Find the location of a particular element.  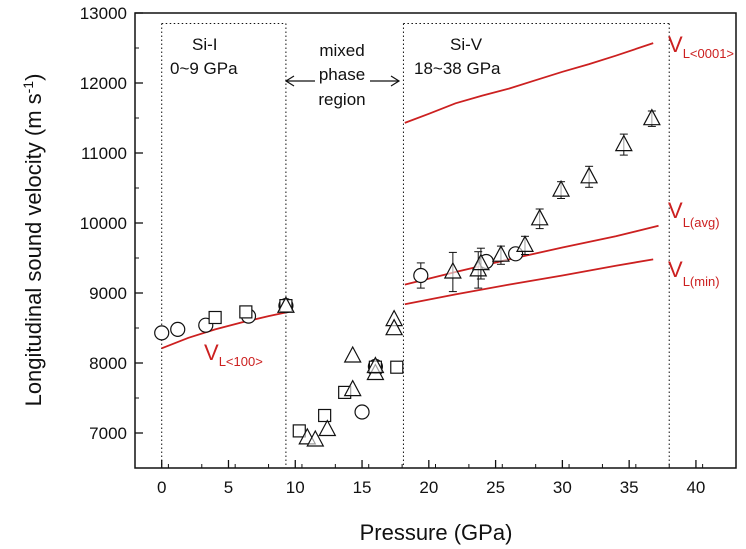

y-tick-label: 12000 is located at coordinates (103, 83).